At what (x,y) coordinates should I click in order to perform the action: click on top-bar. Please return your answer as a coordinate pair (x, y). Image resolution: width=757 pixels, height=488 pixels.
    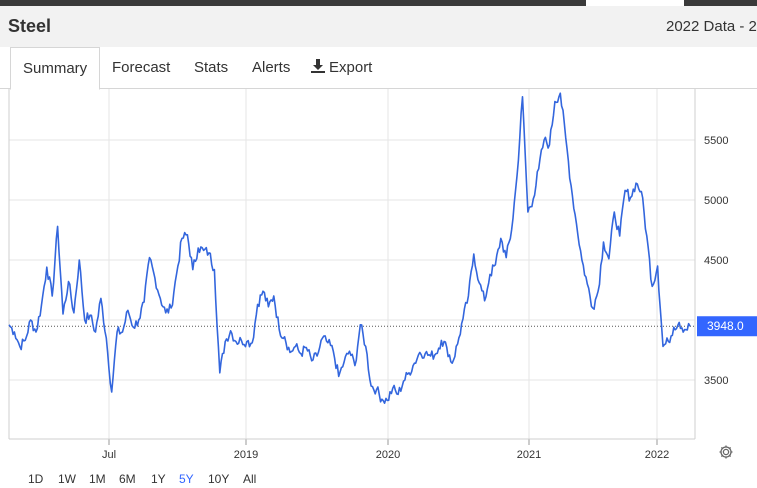
    Looking at the image, I should click on (378, 3).